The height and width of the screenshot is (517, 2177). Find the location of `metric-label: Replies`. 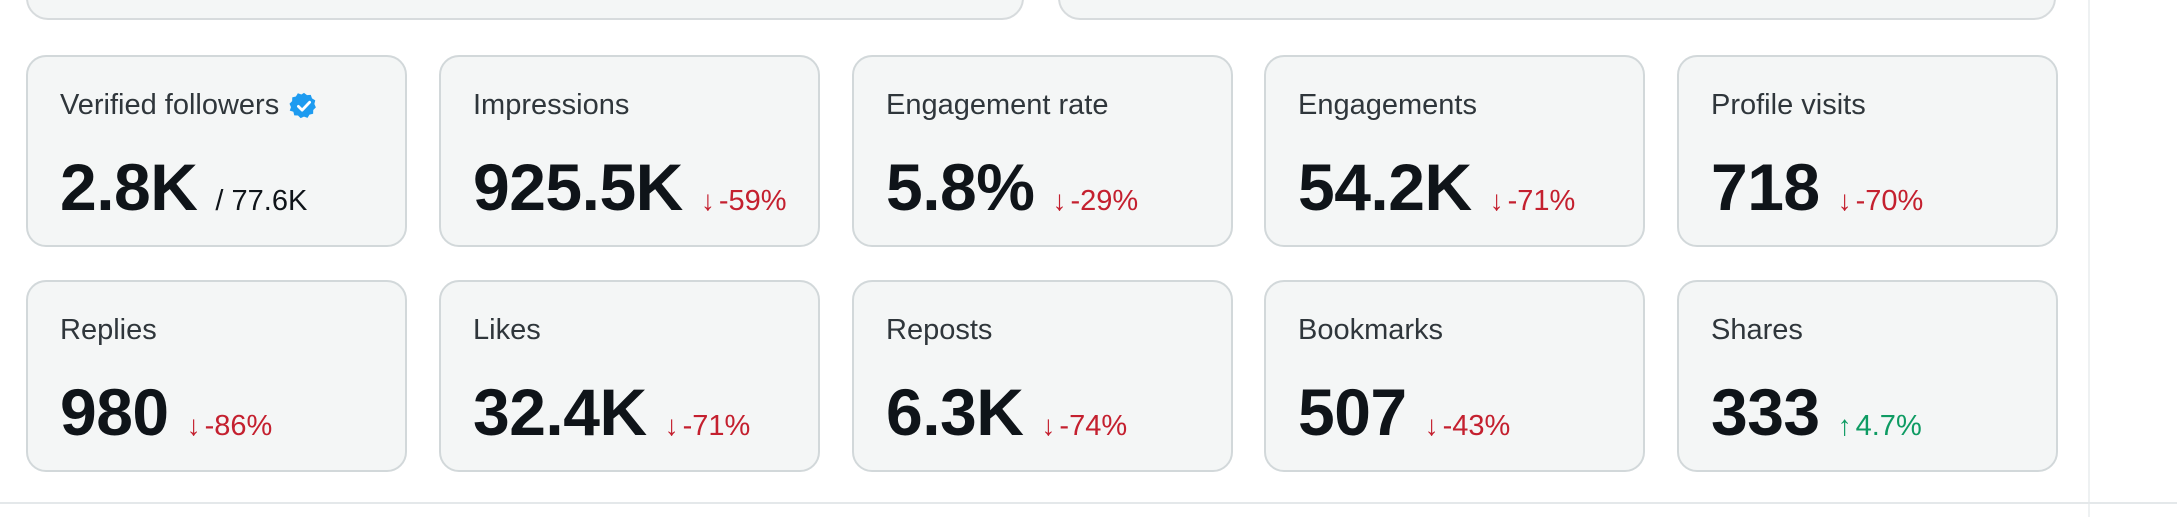

metric-label: Replies is located at coordinates (108, 330).